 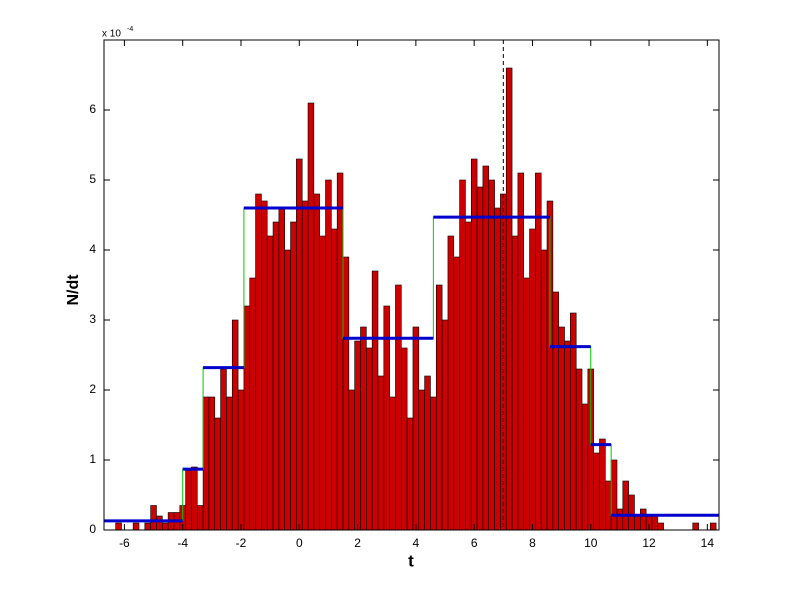 What do you see at coordinates (92, 179) in the screenshot?
I see `y-tick-label: 5` at bounding box center [92, 179].